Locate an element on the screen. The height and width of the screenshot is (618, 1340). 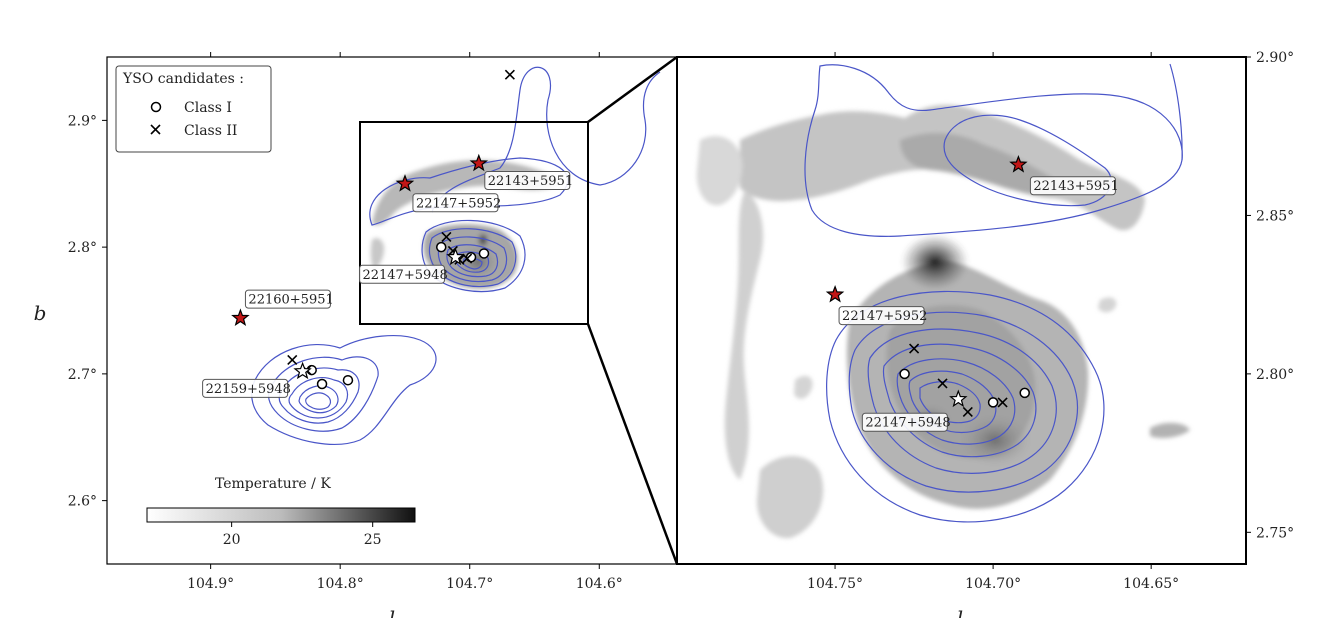
y-tick-label: 2.6° is located at coordinates (82, 502).